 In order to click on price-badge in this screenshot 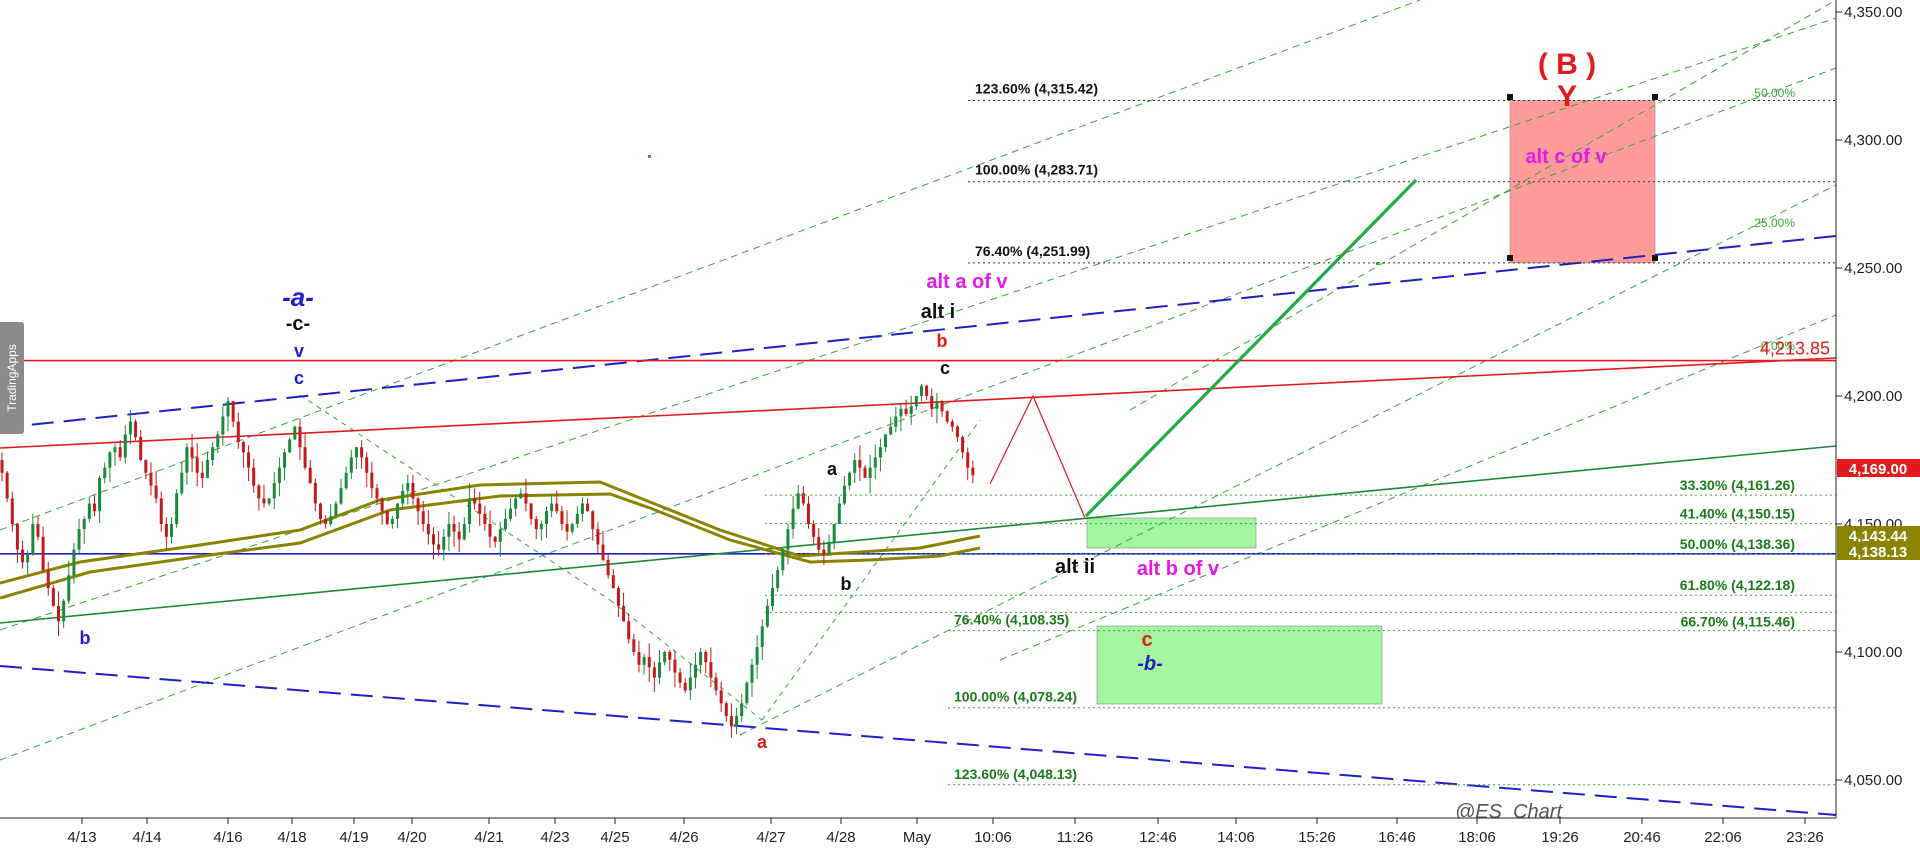, I will do `click(1878, 535)`.